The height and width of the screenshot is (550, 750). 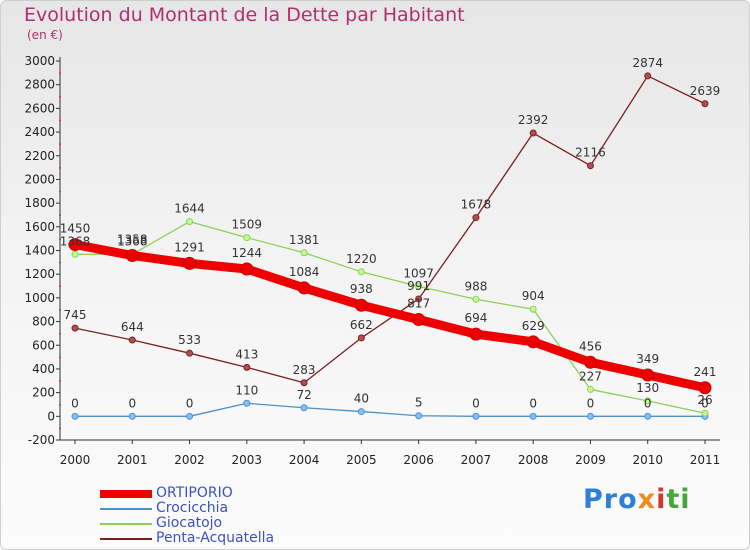 What do you see at coordinates (75, 315) in the screenshot?
I see `data-label: 745` at bounding box center [75, 315].